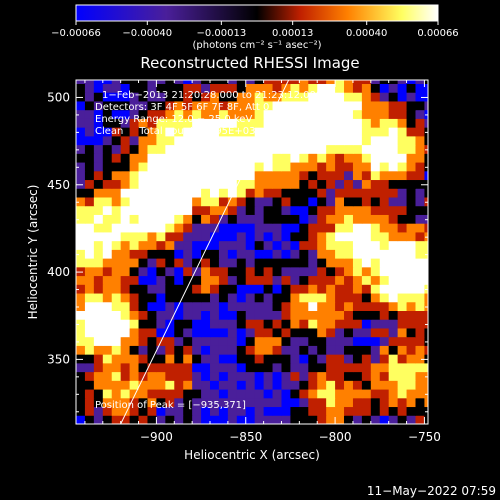 The width and height of the screenshot is (500, 500). Describe the element at coordinates (335, 437) in the screenshot. I see `x-tick-label: −800` at that location.